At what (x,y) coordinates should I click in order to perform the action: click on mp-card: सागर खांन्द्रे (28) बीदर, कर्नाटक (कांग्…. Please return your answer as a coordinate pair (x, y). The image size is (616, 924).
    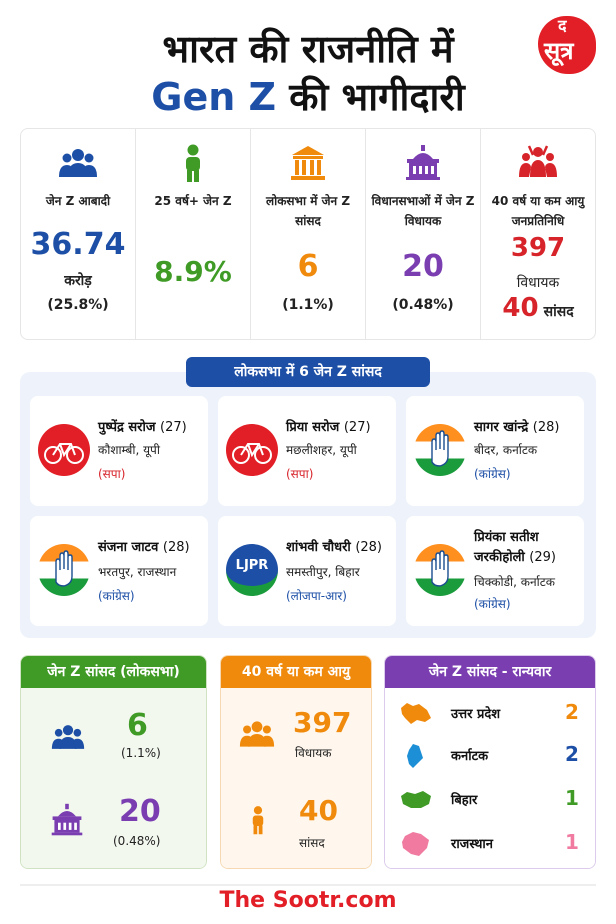
    Looking at the image, I should click on (495, 451).